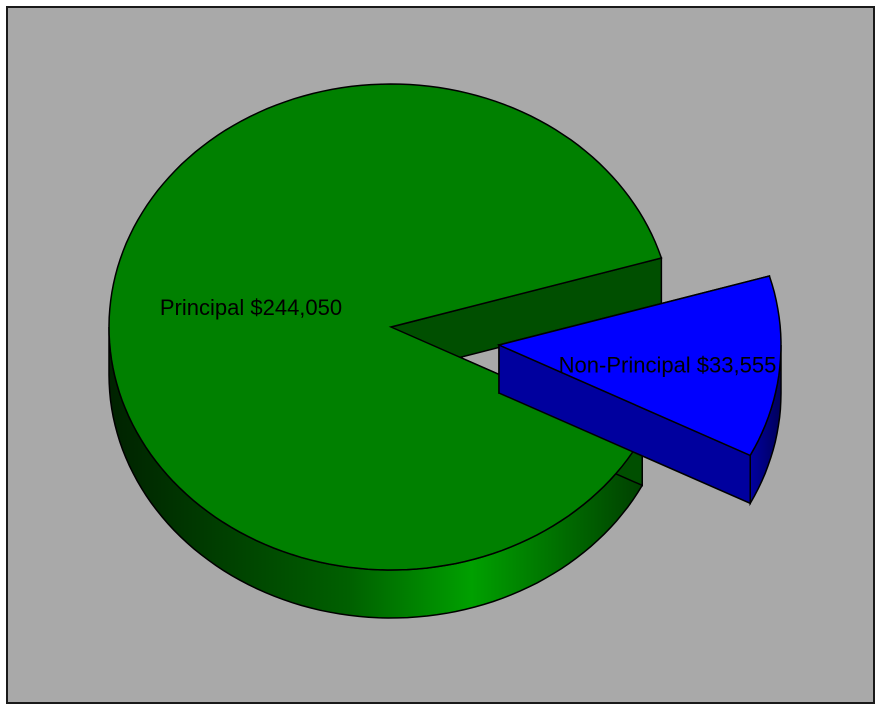  Describe the element at coordinates (251, 307) in the screenshot. I see `slice-label-principal: Principal $244,050` at that location.